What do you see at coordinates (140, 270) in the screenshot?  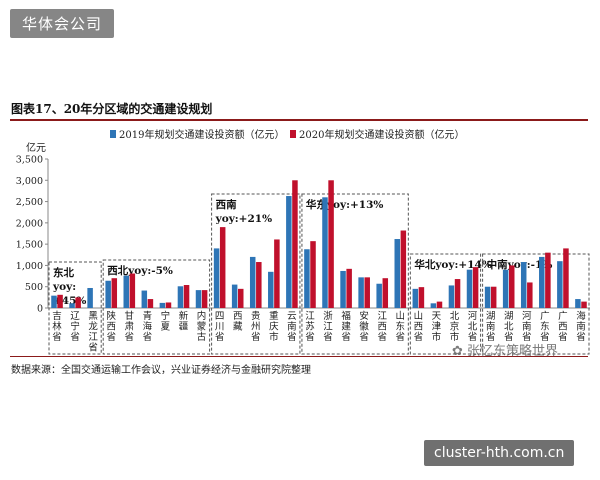 I see `region-label: 西北yoy:-5%` at bounding box center [140, 270].